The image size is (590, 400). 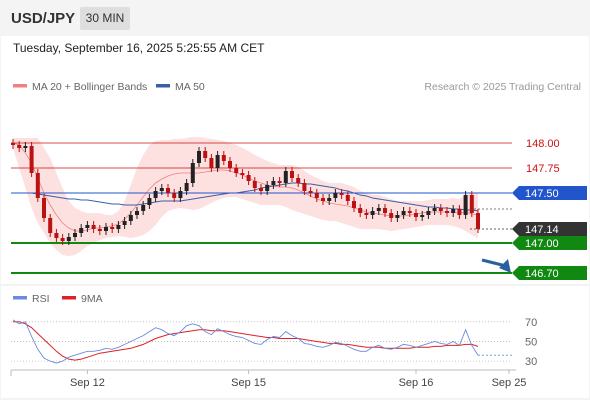 I want to click on rsi-tick-label: 30, so click(x=531, y=362).